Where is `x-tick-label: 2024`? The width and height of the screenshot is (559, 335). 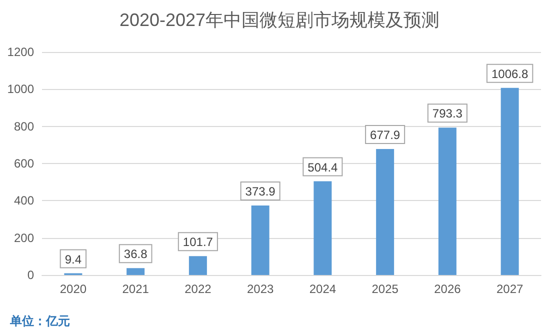
x-tick-label: 2024 is located at coordinates (322, 289).